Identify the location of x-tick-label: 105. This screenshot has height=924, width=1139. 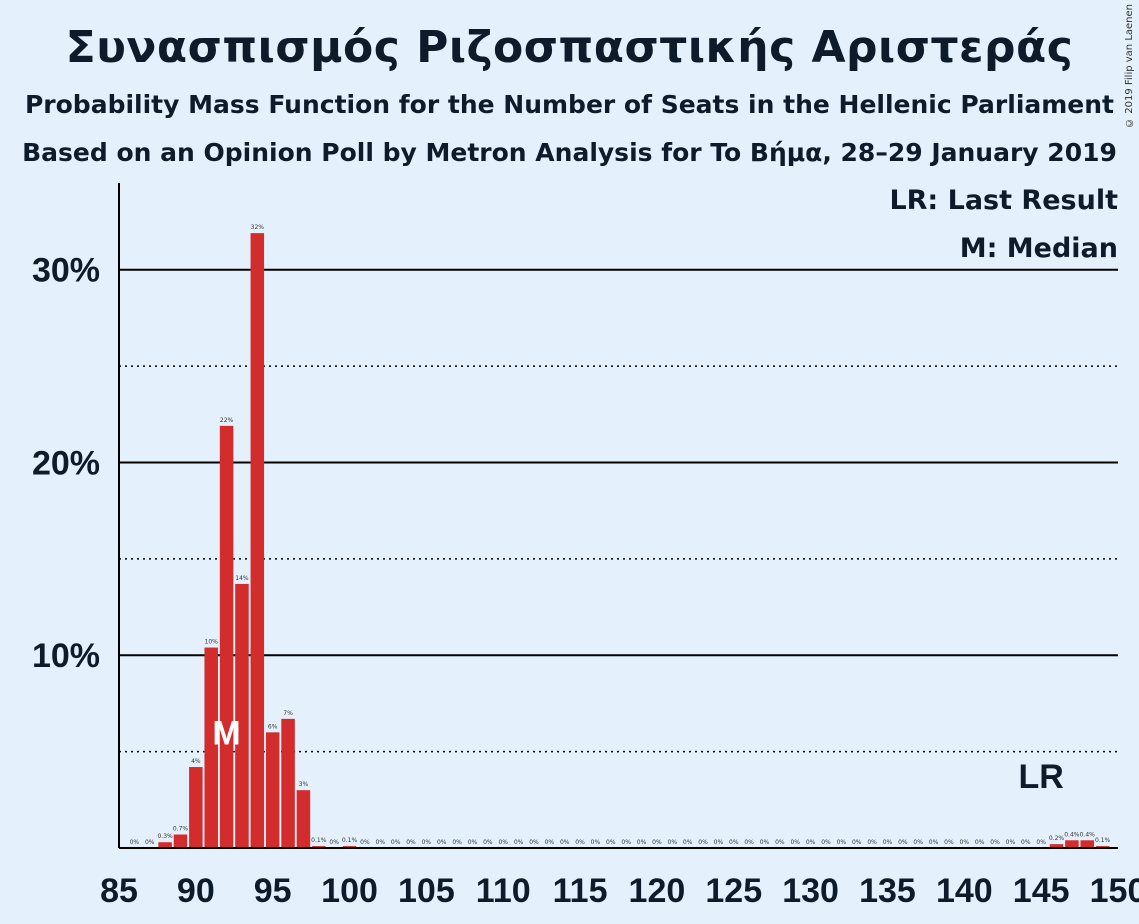
(426, 891).